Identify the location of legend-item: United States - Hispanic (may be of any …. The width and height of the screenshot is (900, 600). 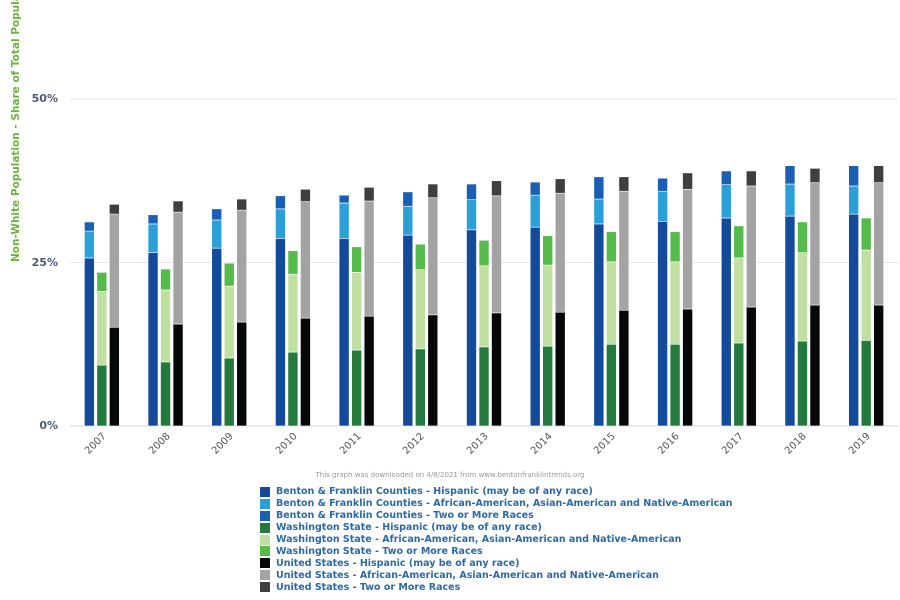
(496, 563).